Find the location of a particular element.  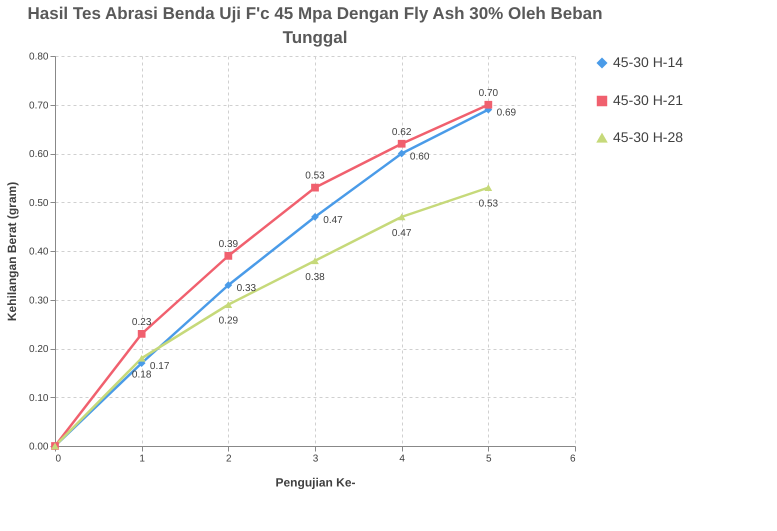

data-label: 0.17 is located at coordinates (160, 366).